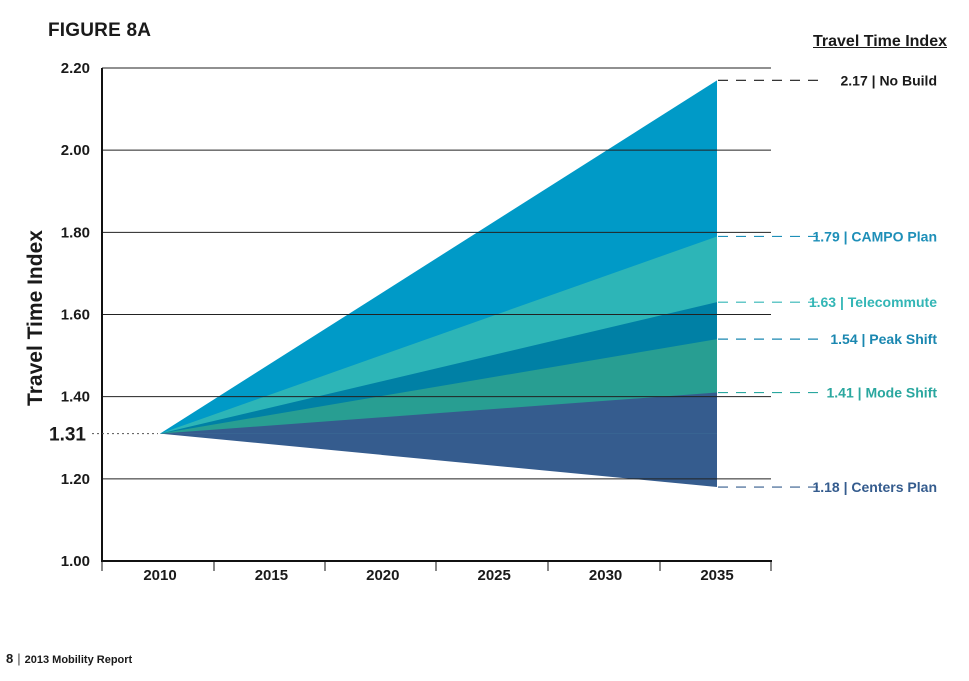 The width and height of the screenshot is (969, 681). I want to click on y-axis-title: Travel Time Index, so click(35, 318).